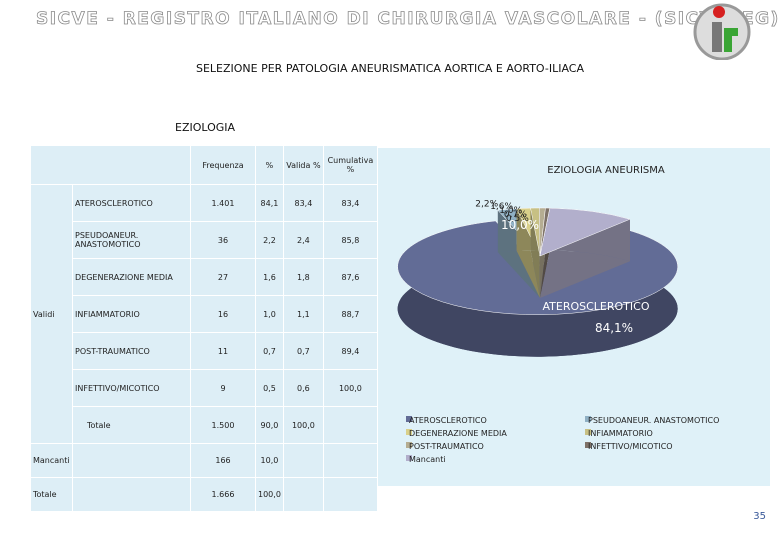 The width and height of the screenshot is (780, 540). What do you see at coordinates (269, 165) in the screenshot?
I see `column-header: %` at bounding box center [269, 165].